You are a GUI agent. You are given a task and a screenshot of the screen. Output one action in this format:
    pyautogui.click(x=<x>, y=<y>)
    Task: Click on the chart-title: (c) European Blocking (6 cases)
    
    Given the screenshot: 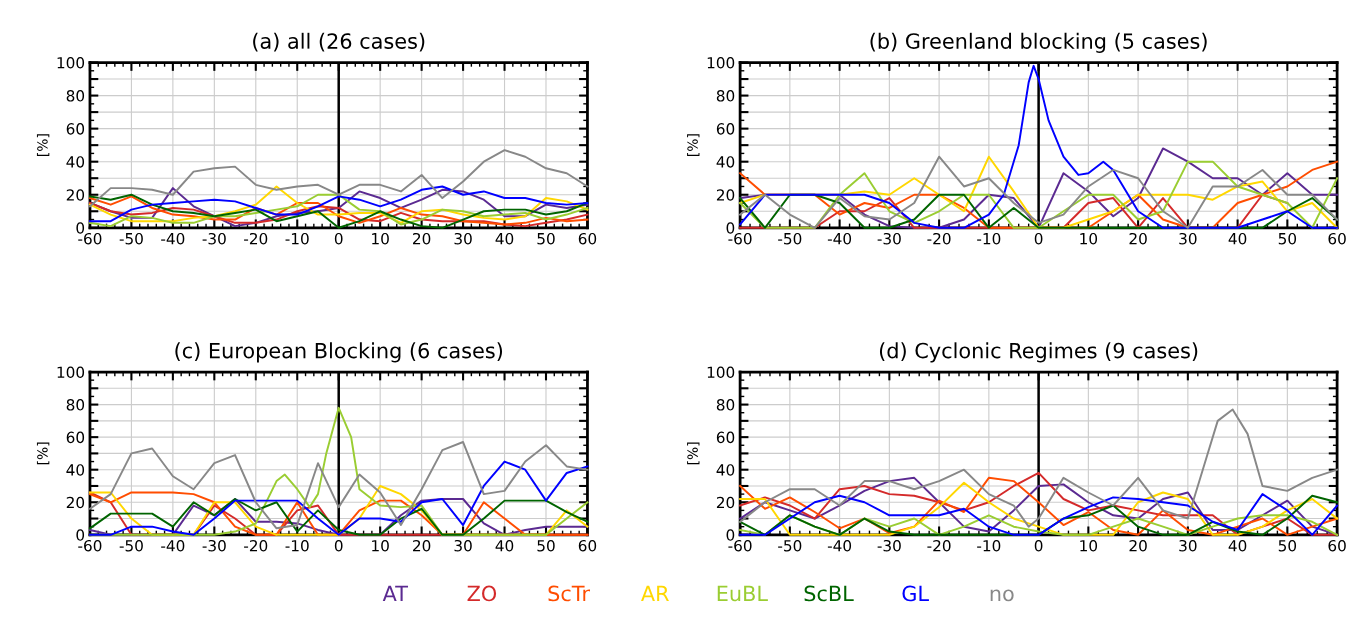 What is the action you would take?
    pyautogui.click(x=339, y=352)
    